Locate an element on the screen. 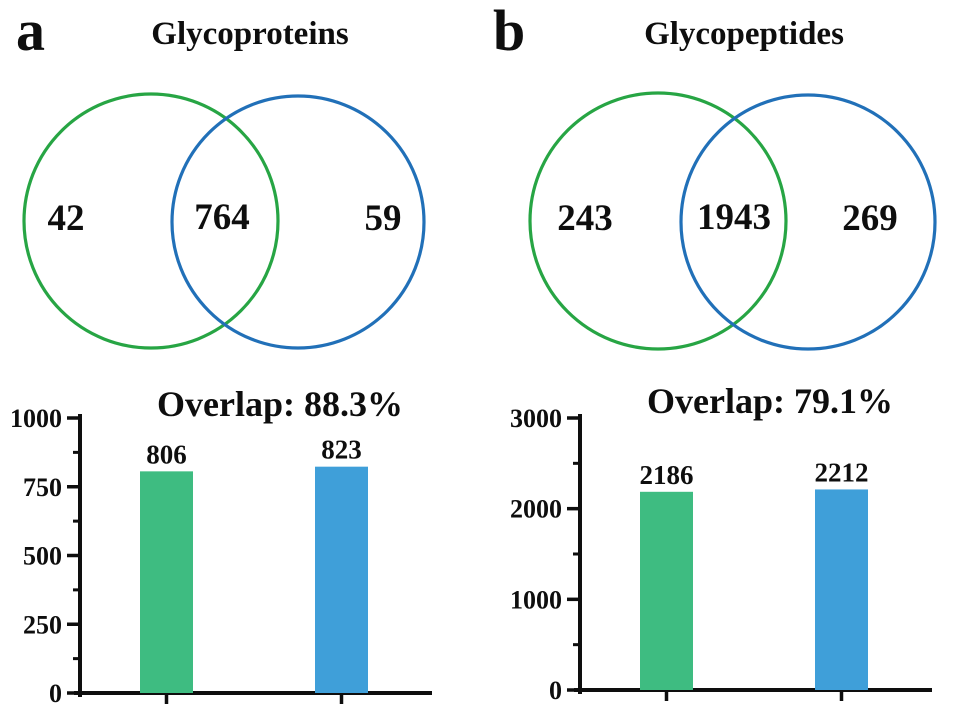  panel-label: b is located at coordinates (509, 31).